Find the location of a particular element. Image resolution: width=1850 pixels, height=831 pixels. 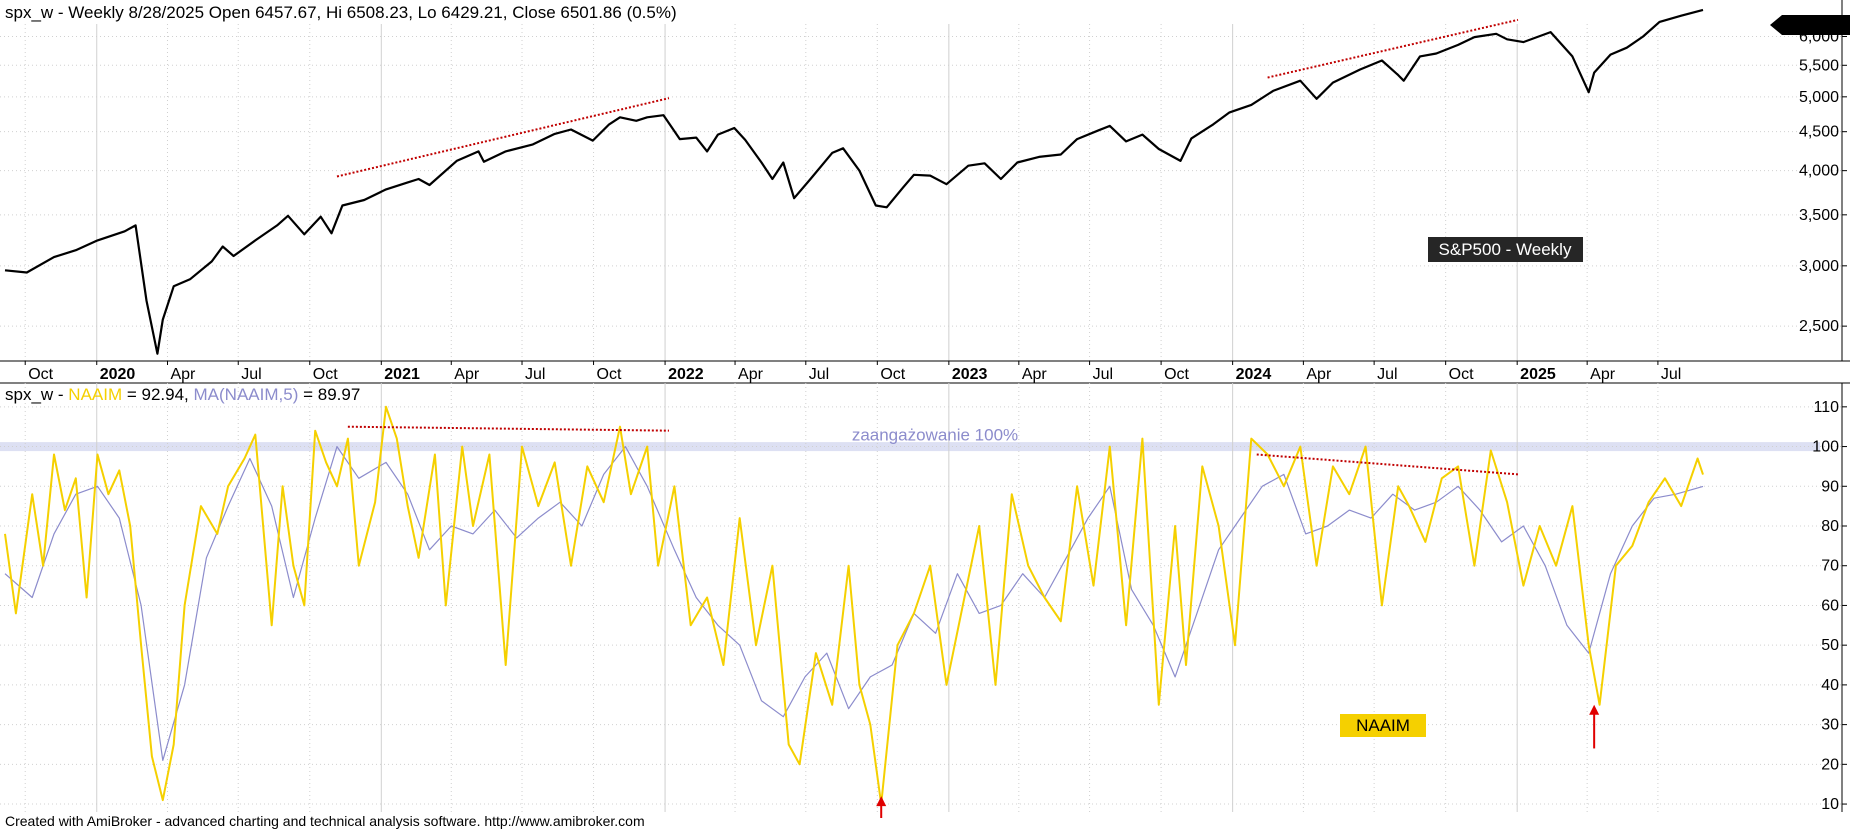

last-value-label: 6,501.86 is located at coordinates (1815, 26).